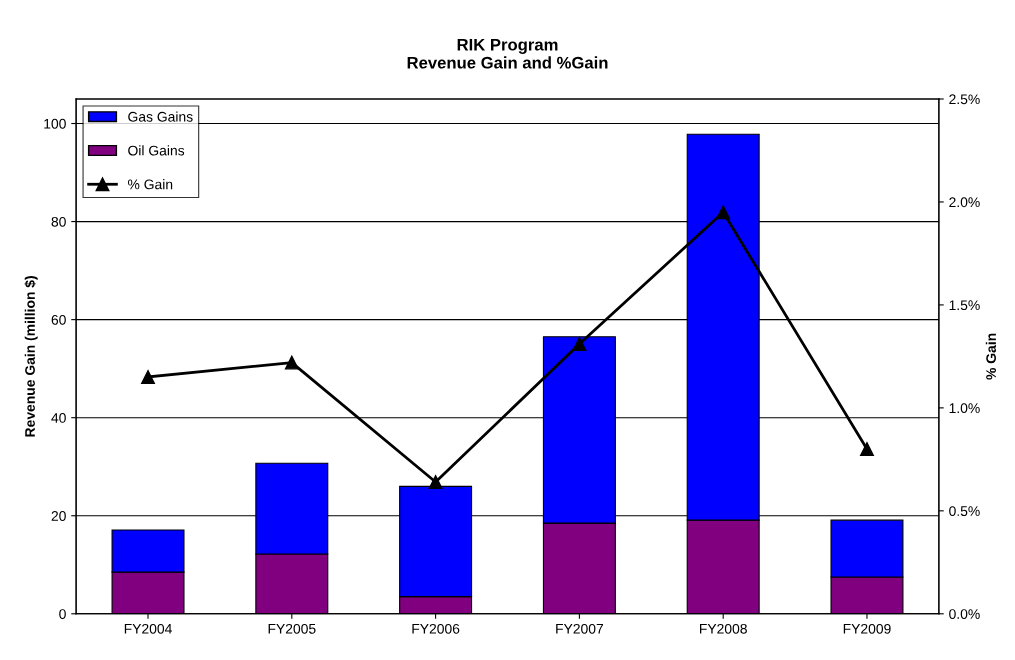 This screenshot has height=660, width=1015. I want to click on y-tick-label: 100, so click(55, 123).